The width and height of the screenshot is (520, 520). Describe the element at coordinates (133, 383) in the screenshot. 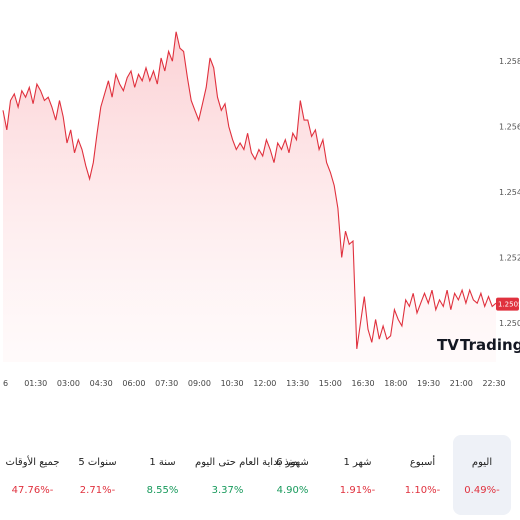

I see `x-tick-label: 06:00` at that location.